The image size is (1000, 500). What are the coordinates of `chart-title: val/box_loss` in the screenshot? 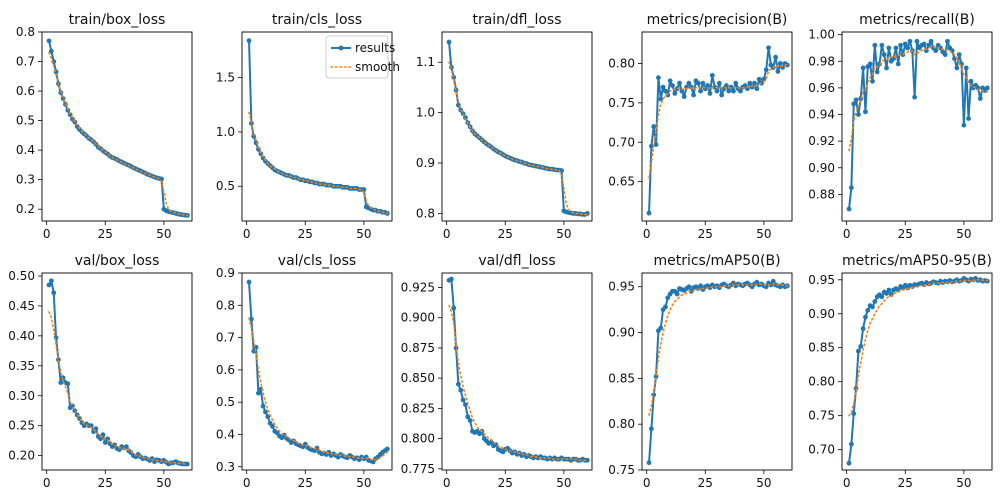 It's located at (117, 261).